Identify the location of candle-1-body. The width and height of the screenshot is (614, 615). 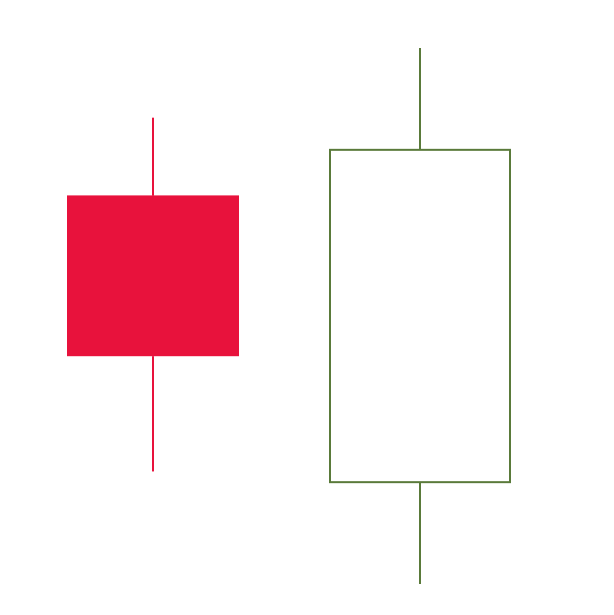
(153, 276).